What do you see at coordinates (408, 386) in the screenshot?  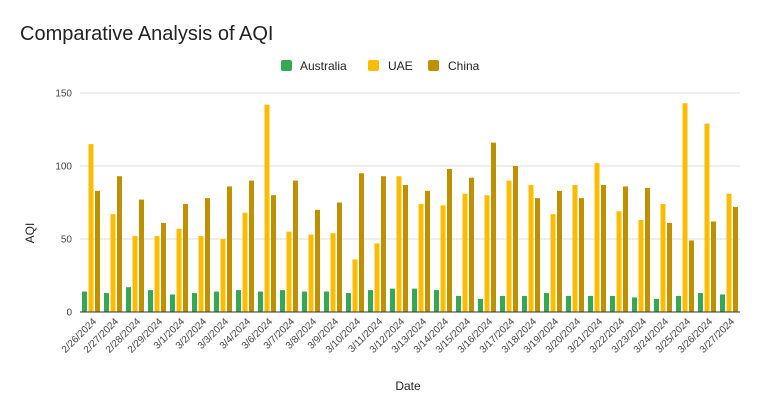 I see `x-axis-label: Date` at bounding box center [408, 386].